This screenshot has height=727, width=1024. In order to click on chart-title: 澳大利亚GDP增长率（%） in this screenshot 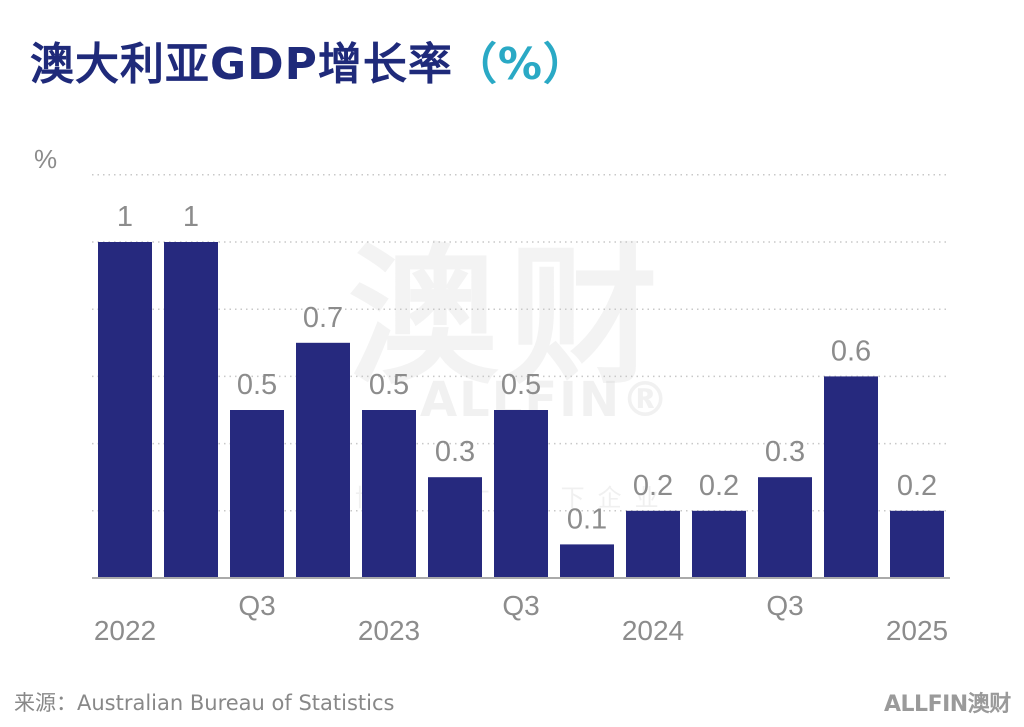, I will do `click(309, 60)`.